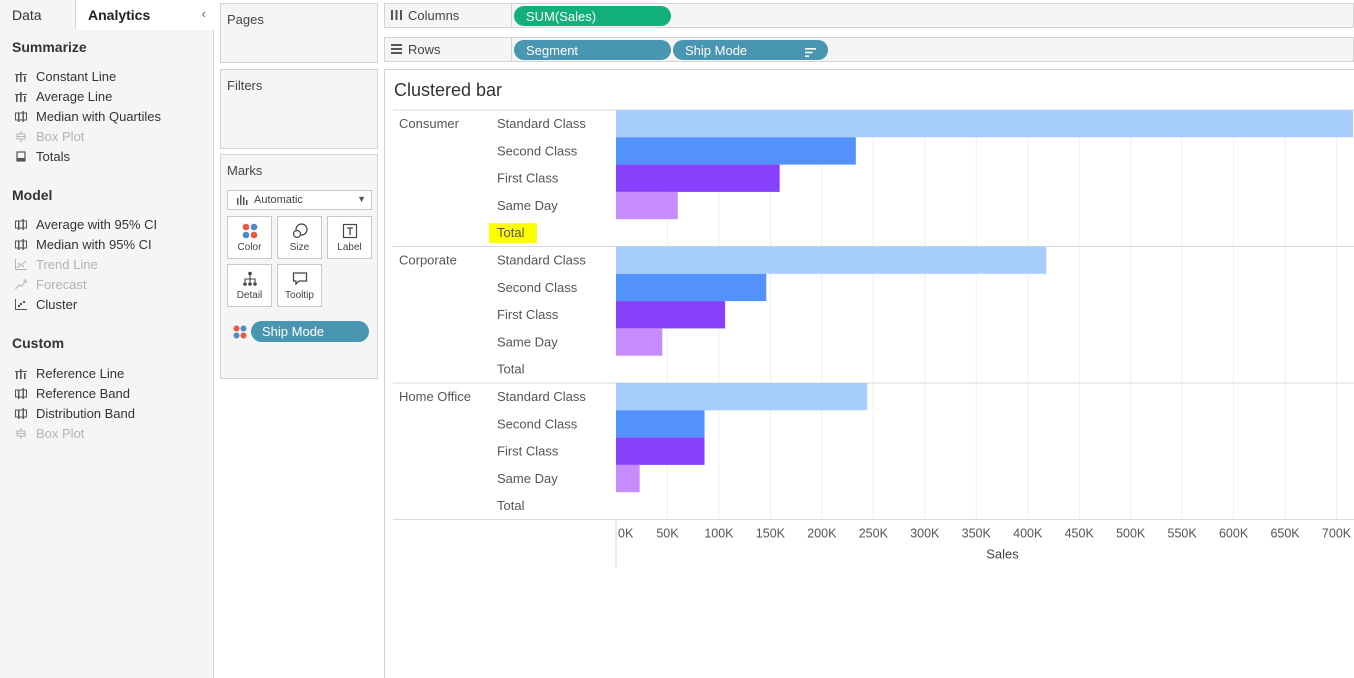 Image resolution: width=1354 pixels, height=678 pixels. I want to click on mark-type-dropdown: Automatic ▼, so click(299, 200).